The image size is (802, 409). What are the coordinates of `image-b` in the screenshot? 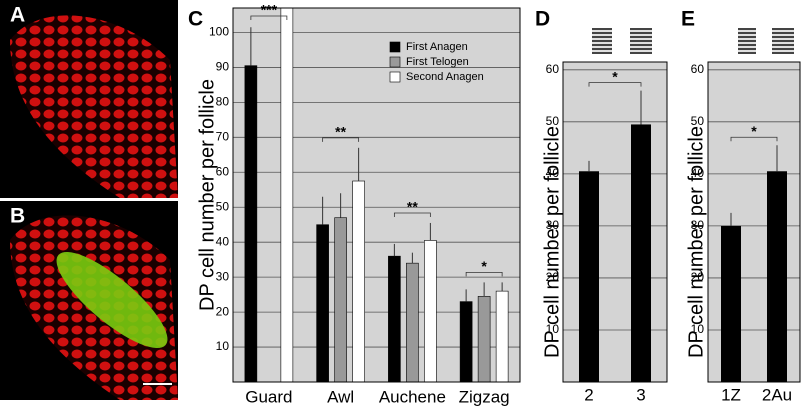 It's located at (89, 300).